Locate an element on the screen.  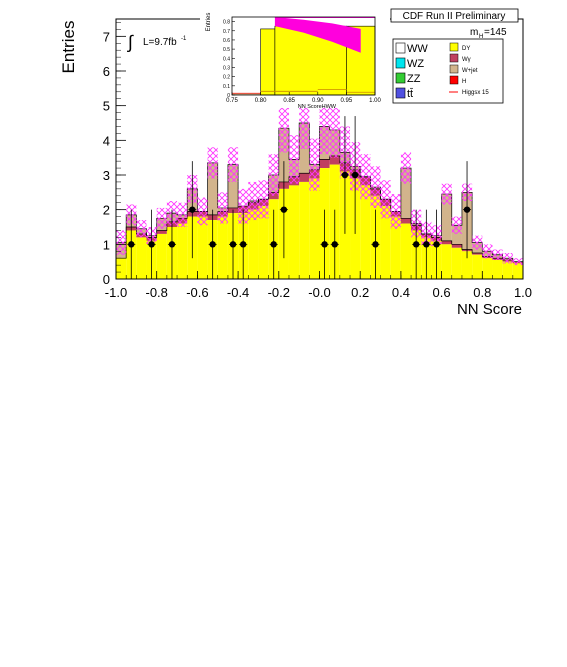
inset-x-axis-title: NN ScoreHWW is located at coordinates (317, 107).